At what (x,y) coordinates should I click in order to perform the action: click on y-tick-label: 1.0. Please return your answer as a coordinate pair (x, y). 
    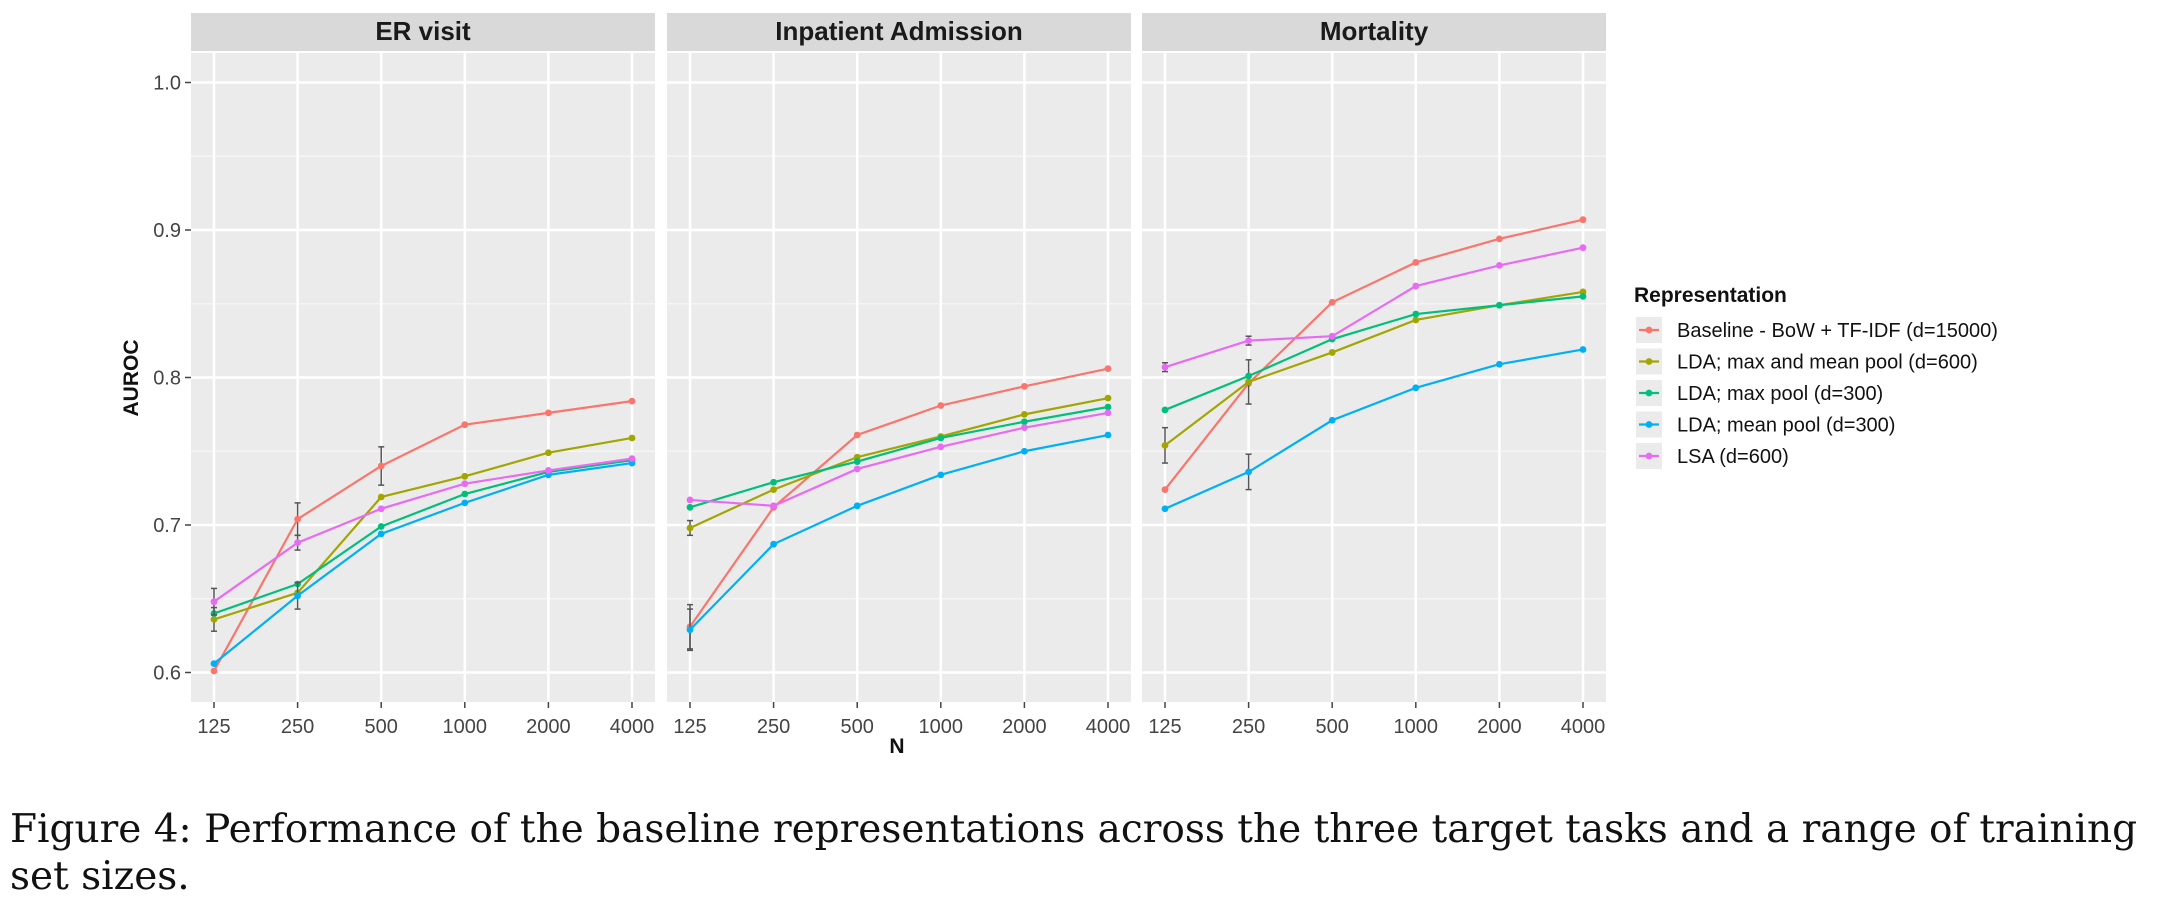
    Looking at the image, I should click on (167, 84).